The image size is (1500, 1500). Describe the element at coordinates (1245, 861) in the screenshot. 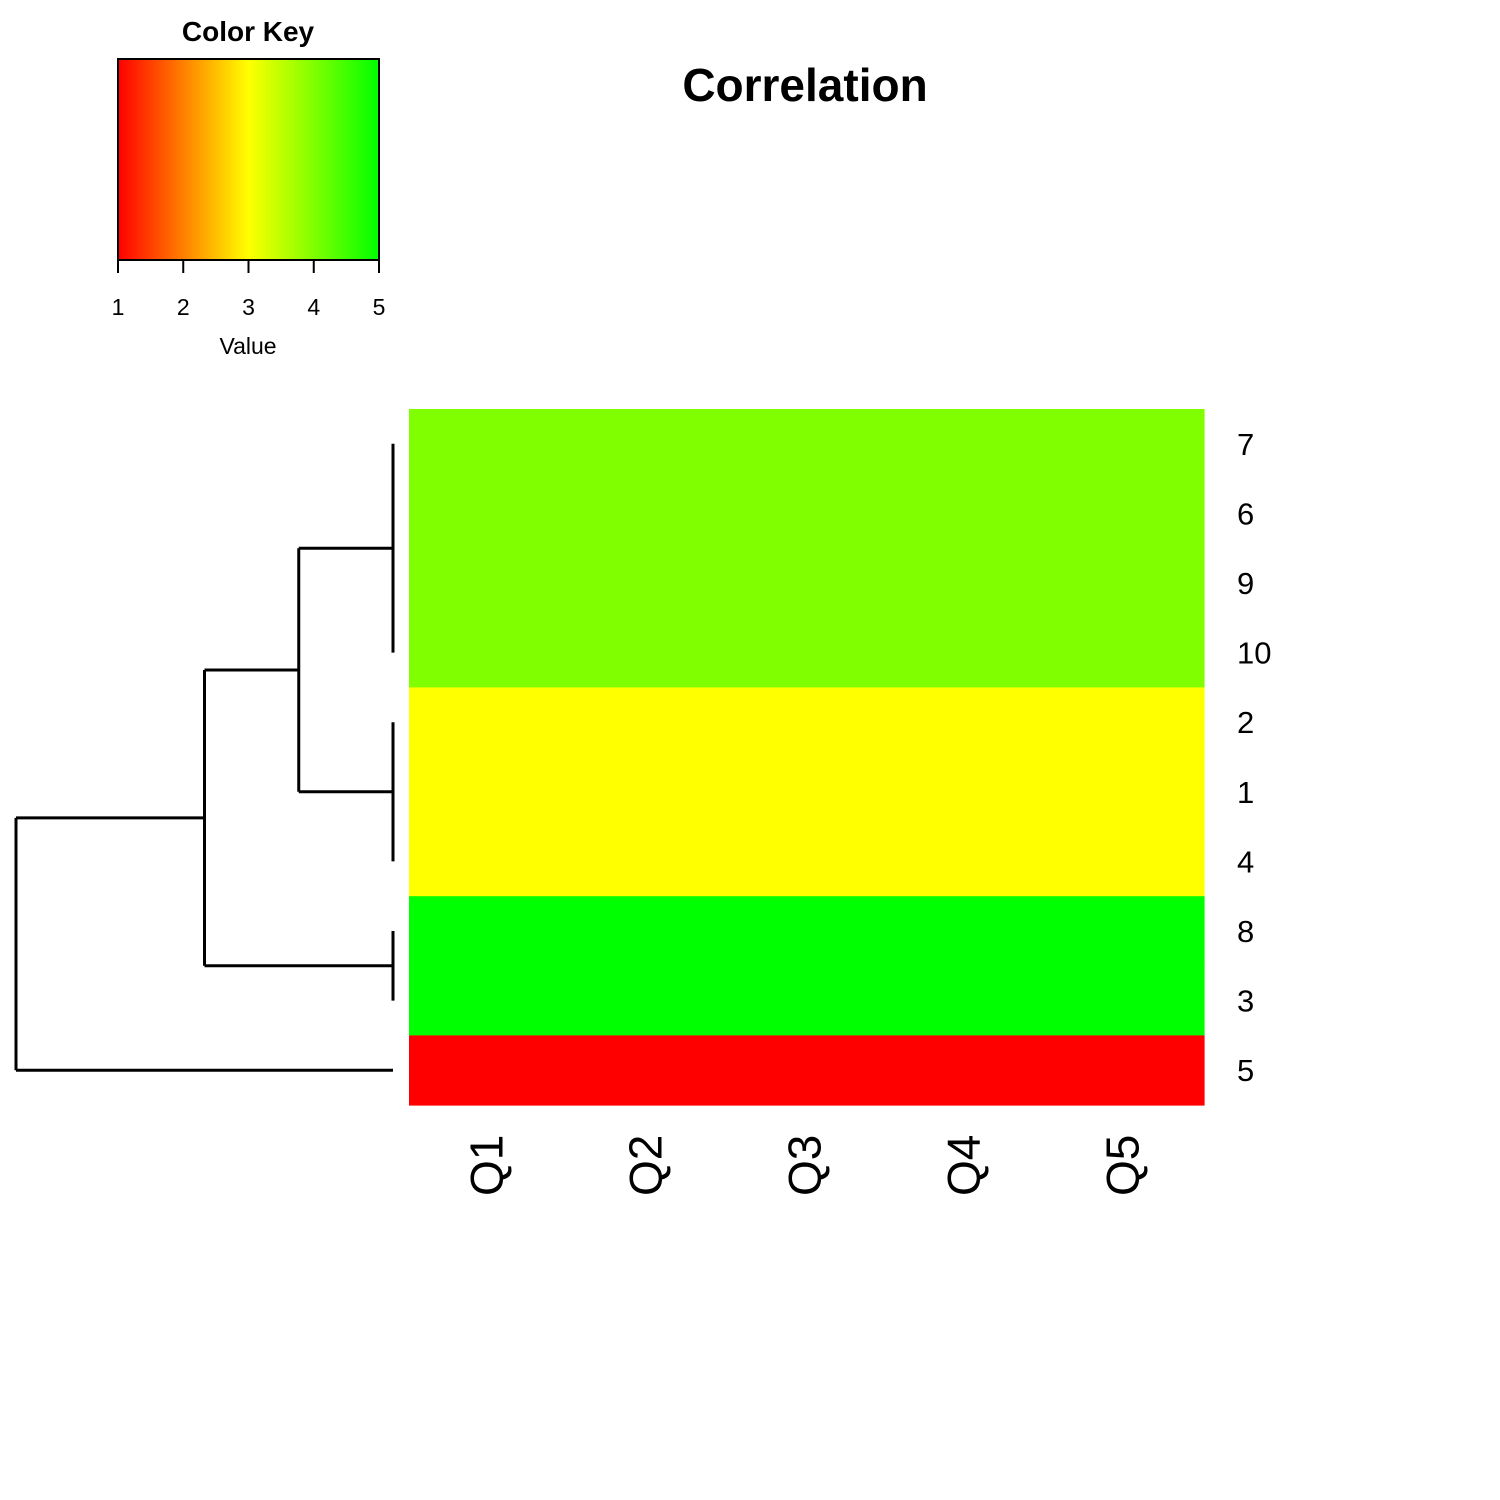

I see `row-label: 4` at that location.